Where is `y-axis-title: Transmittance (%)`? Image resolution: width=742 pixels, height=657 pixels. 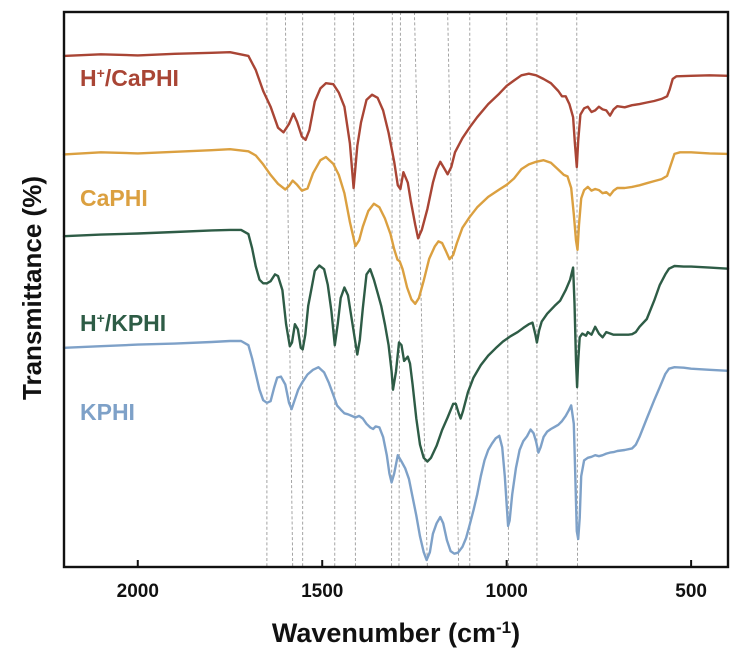 y-axis-title: Transmittance (%) is located at coordinates (32, 288).